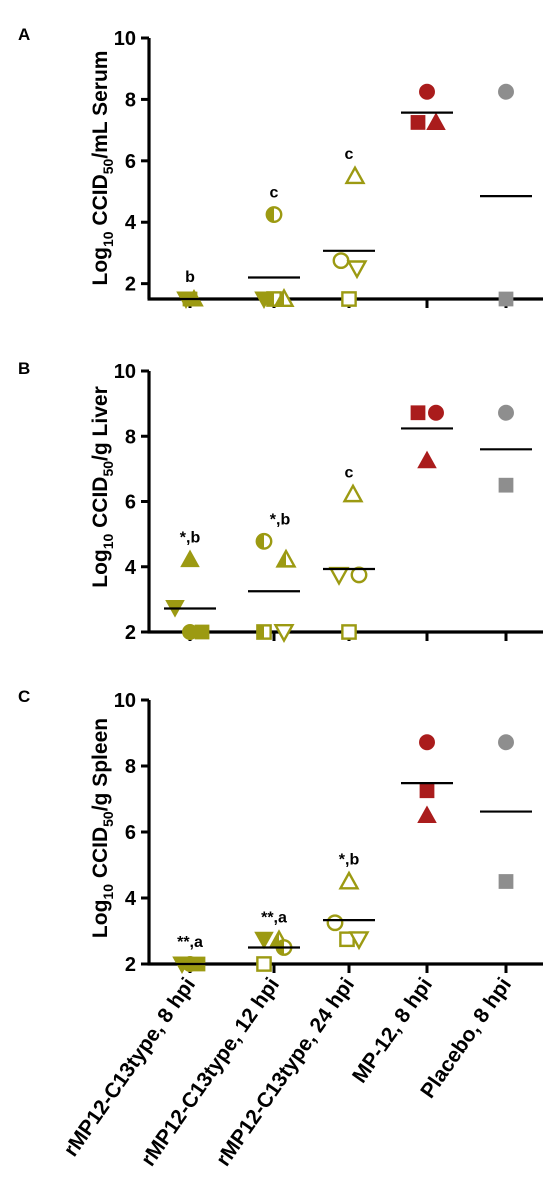  I want to click on y-tick-label-c-6: 6, so click(130, 833).